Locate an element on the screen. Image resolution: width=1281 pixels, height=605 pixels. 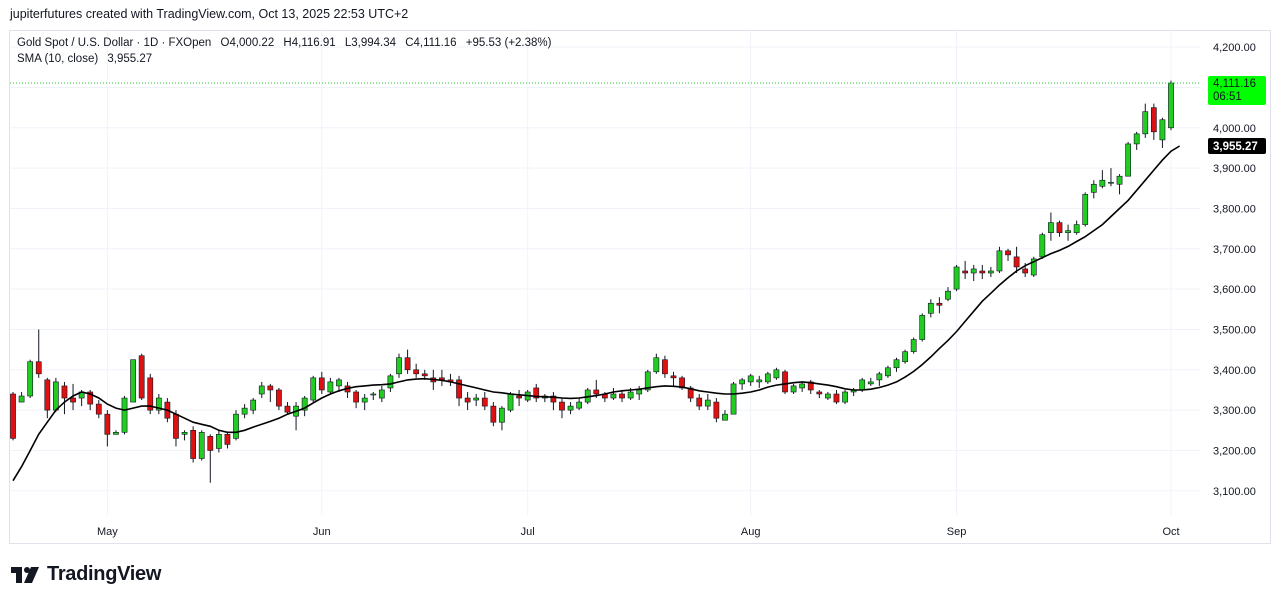
symbol-title: Gold Spot / U.S. Dollar · 1D · FXOpen is located at coordinates (114, 43).